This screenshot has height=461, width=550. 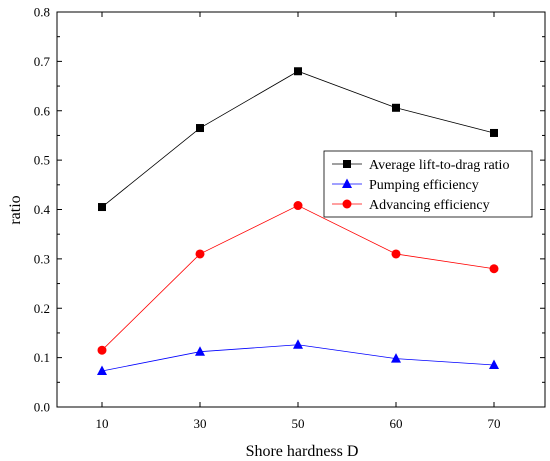 I want to click on y-tick-label: 0.1, so click(x=42, y=357).